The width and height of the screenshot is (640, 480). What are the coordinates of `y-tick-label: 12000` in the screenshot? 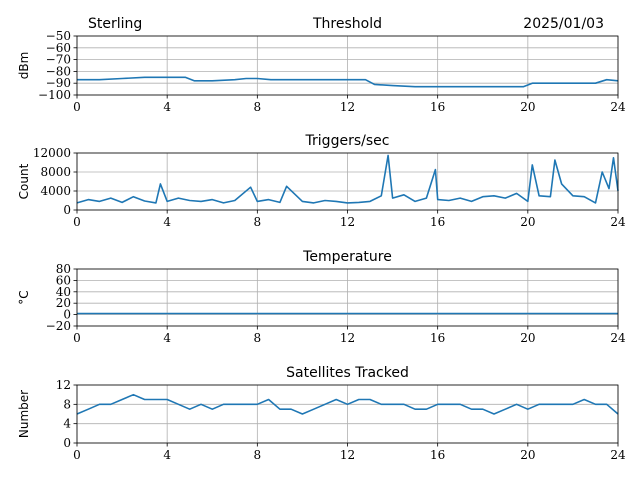 It's located at (52, 153).